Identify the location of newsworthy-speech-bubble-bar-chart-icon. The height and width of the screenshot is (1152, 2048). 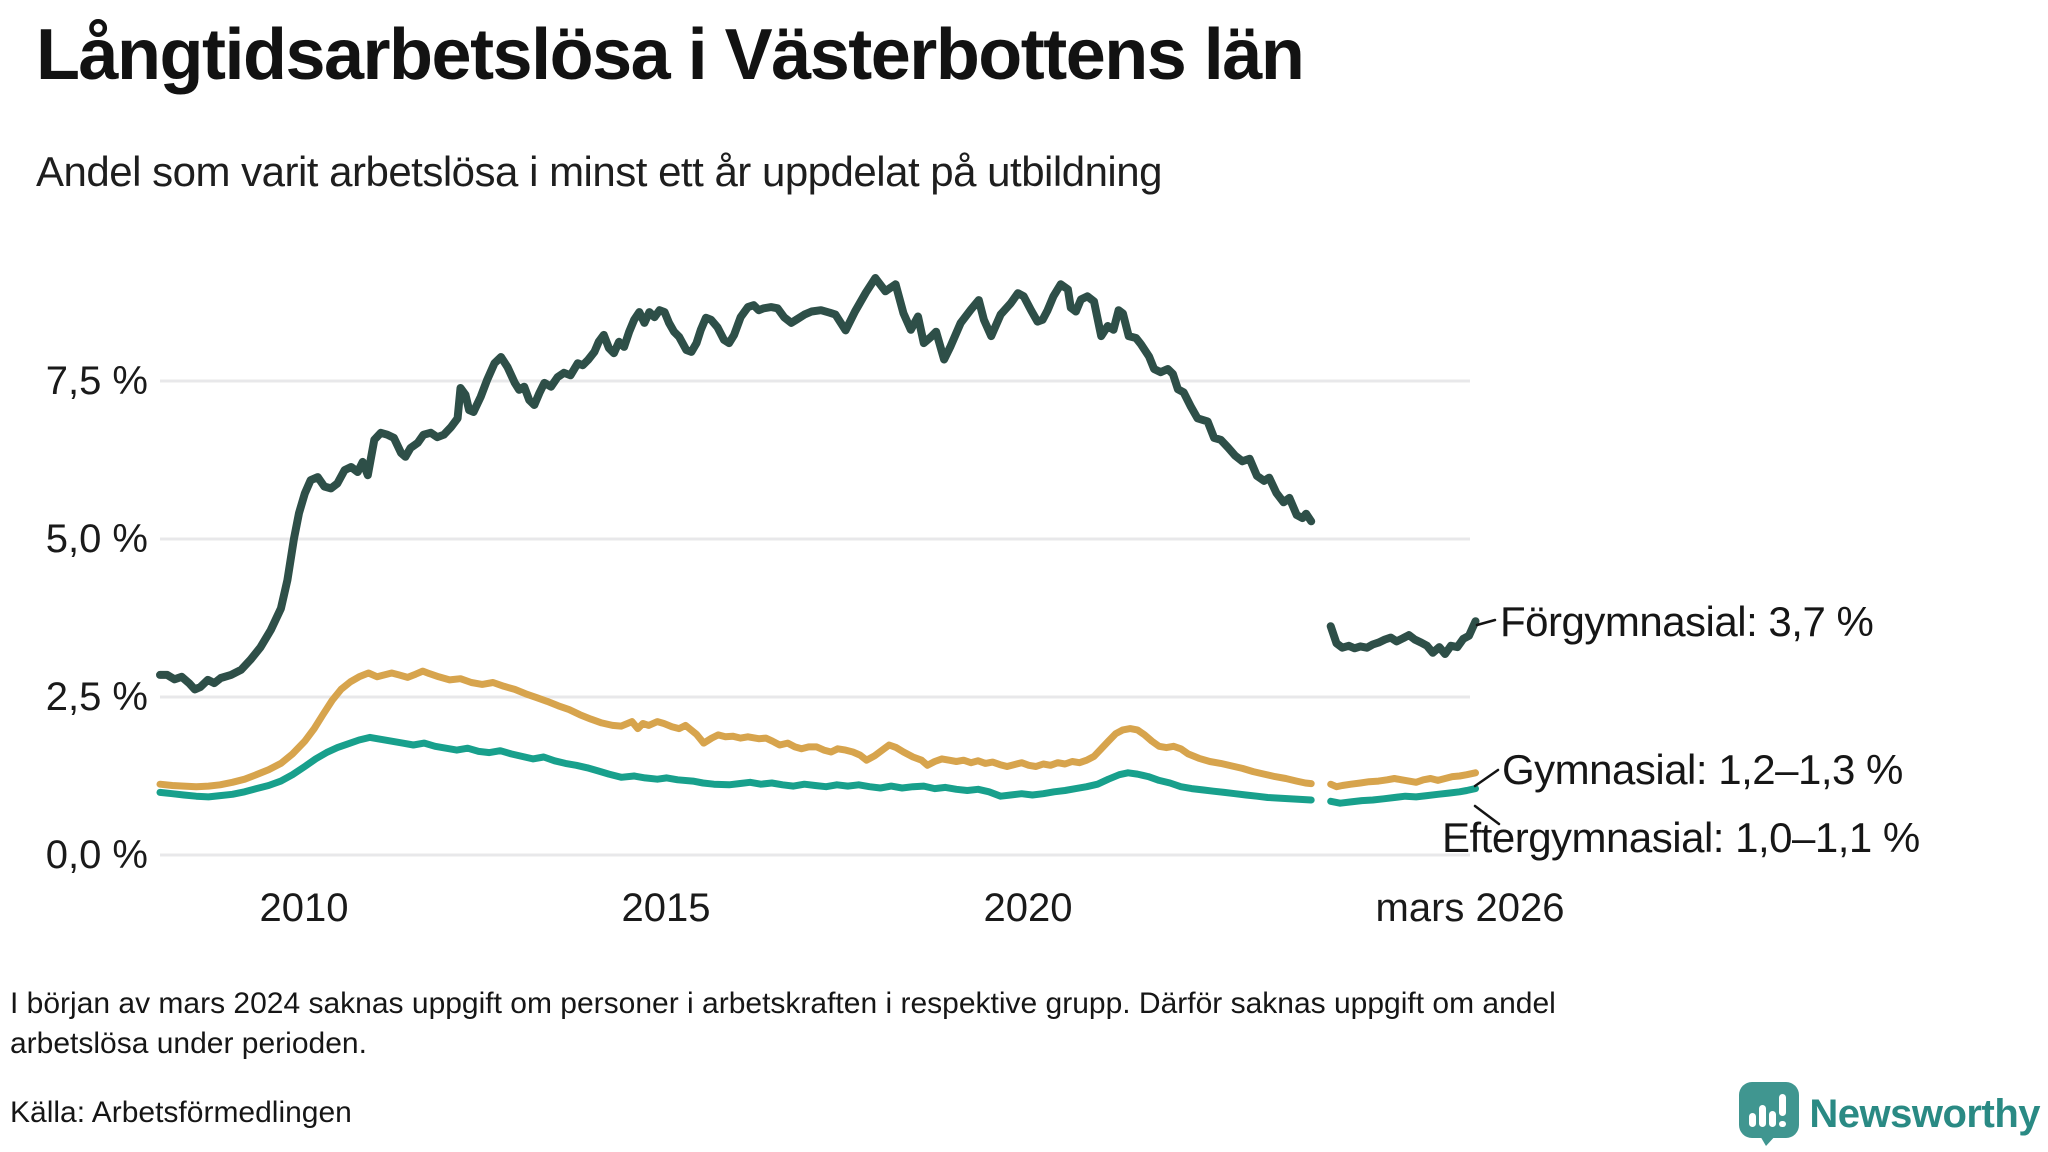
(1769, 1114).